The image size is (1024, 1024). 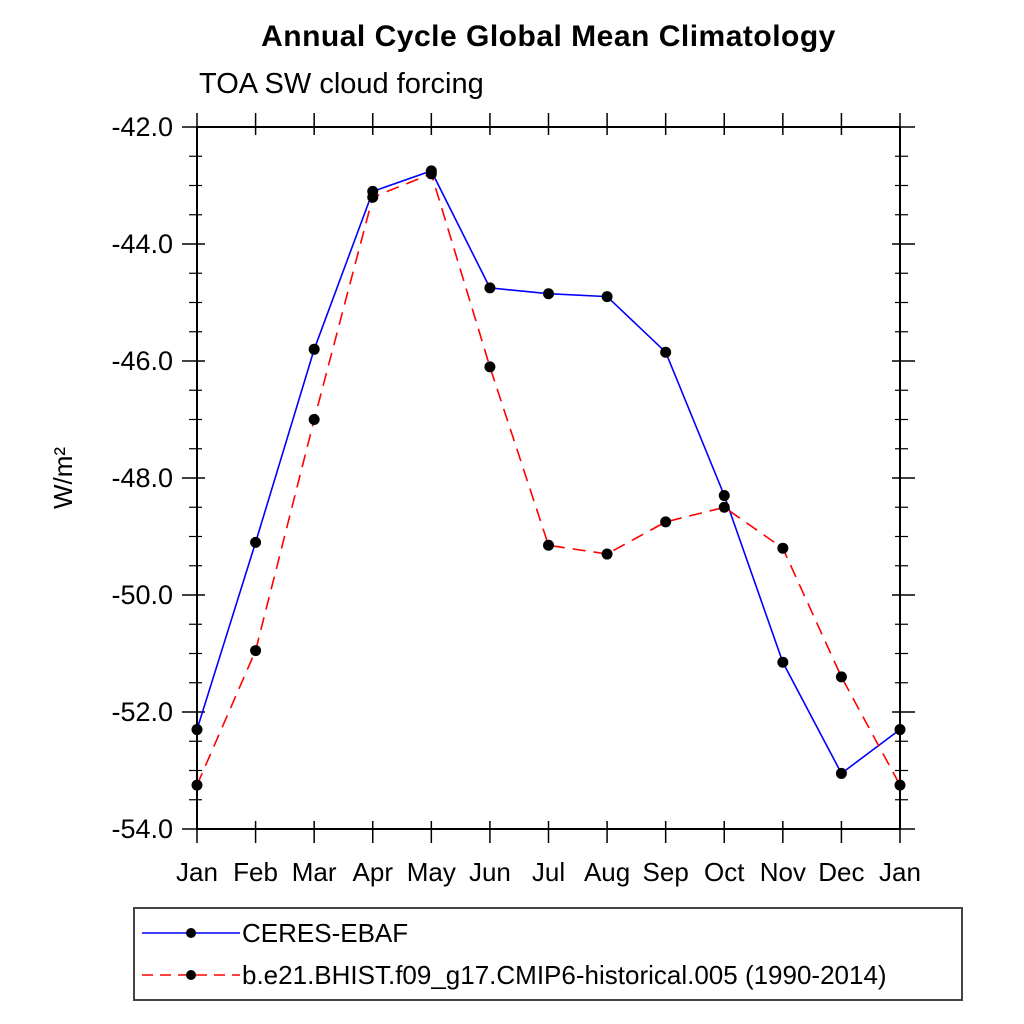 I want to click on y-tick-label: -50.0, so click(x=142, y=595).